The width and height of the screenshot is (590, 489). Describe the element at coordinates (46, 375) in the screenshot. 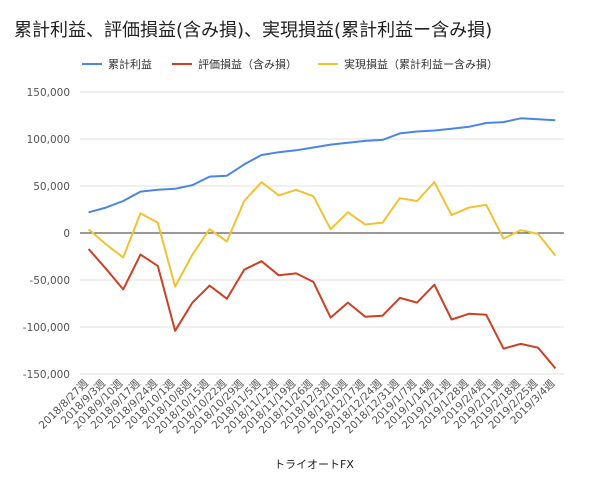

I see `y-tick-label: -150,000` at that location.